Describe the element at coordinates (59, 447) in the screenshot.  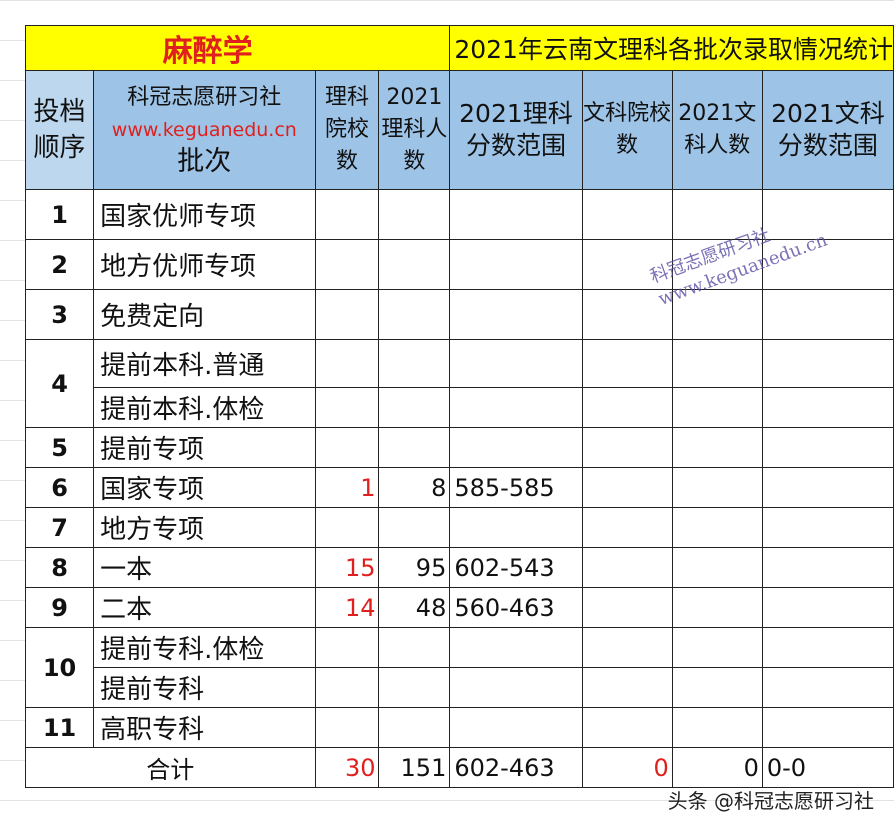
I see `order-cell: 5` at that location.